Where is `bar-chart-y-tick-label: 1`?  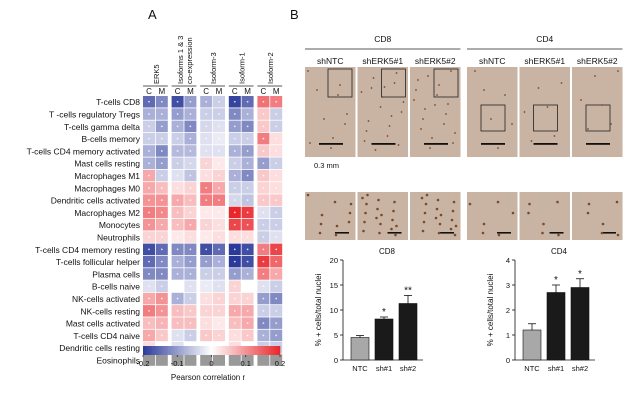 bar-chart-y-tick-label: 1 is located at coordinates (508, 335).